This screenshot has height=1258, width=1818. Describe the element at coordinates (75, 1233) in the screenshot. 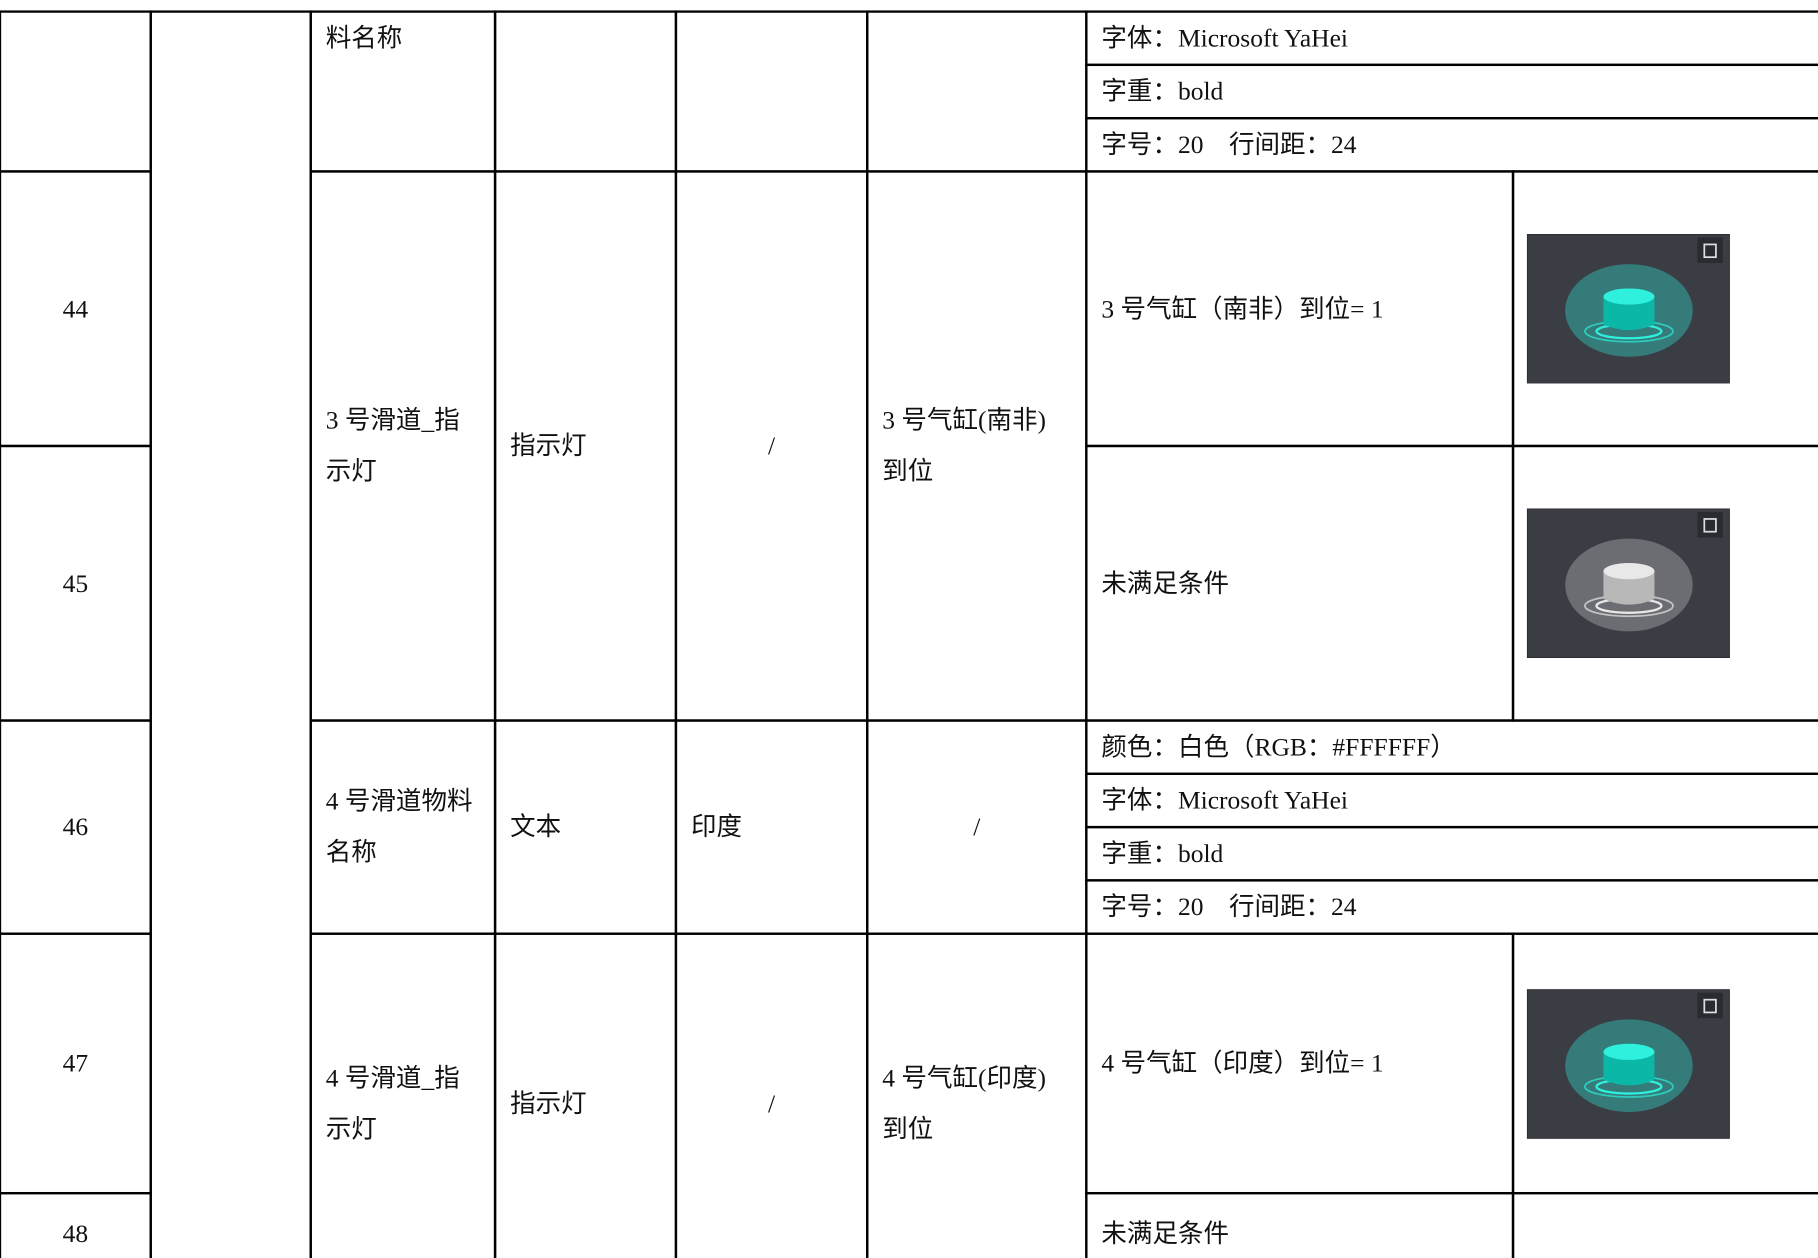

I see `cell-text: 48` at that location.